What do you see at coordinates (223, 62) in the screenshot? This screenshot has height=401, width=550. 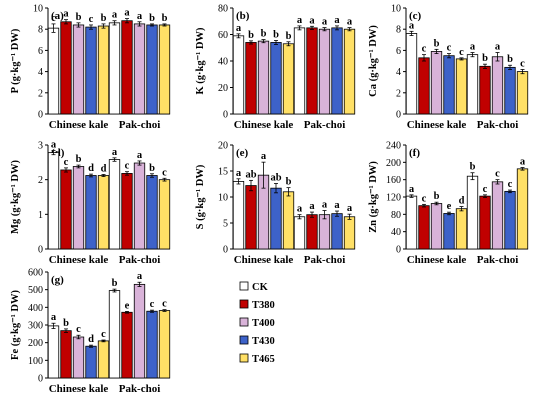 I see `y-tick-label: 40` at bounding box center [223, 62].